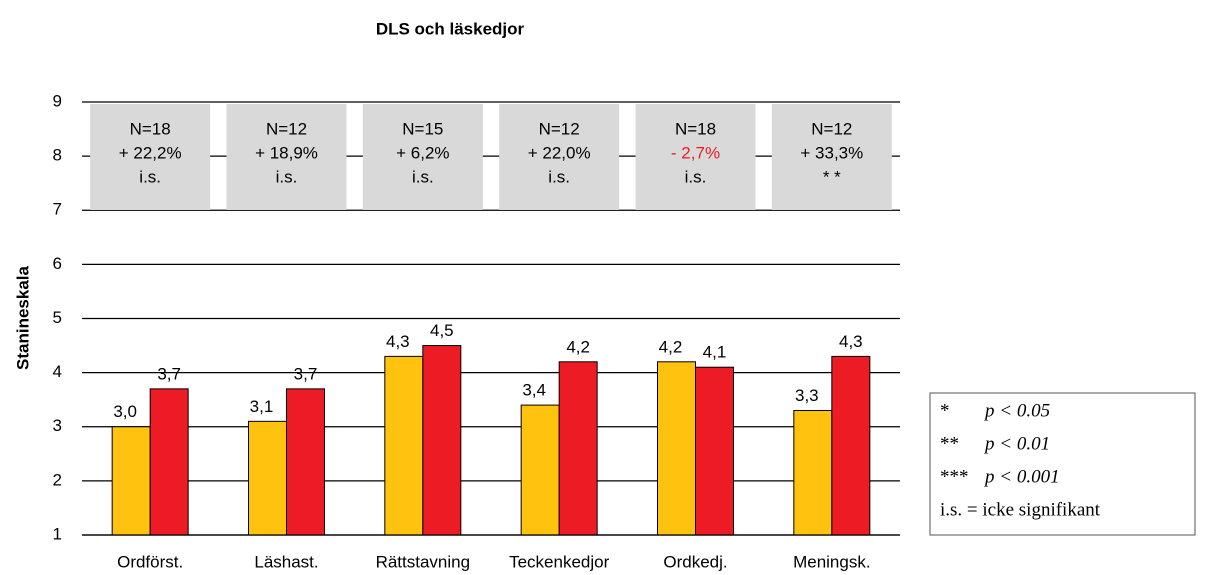  I want to click on value-label: 3,3, so click(807, 395).